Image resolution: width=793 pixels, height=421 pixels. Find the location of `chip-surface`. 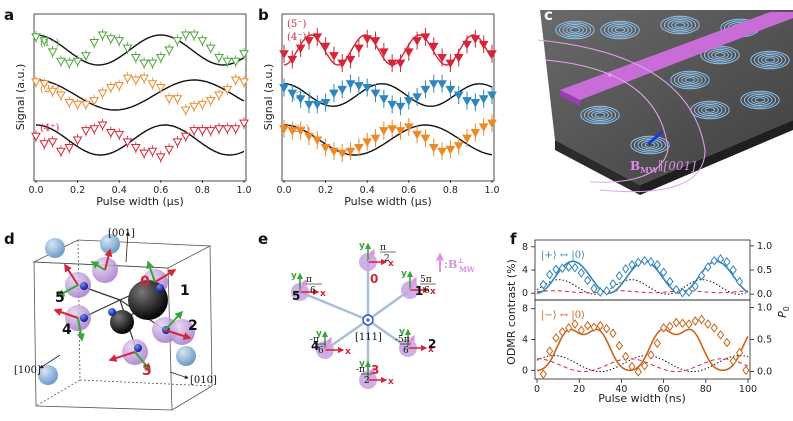

chip-surface is located at coordinates (666, 97).